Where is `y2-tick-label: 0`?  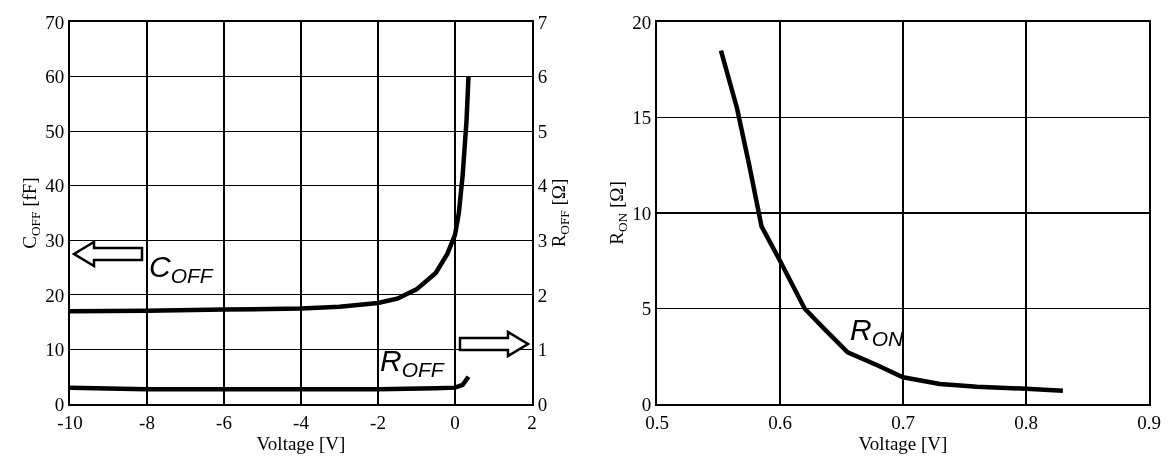 y2-tick-label: 0 is located at coordinates (542, 404).